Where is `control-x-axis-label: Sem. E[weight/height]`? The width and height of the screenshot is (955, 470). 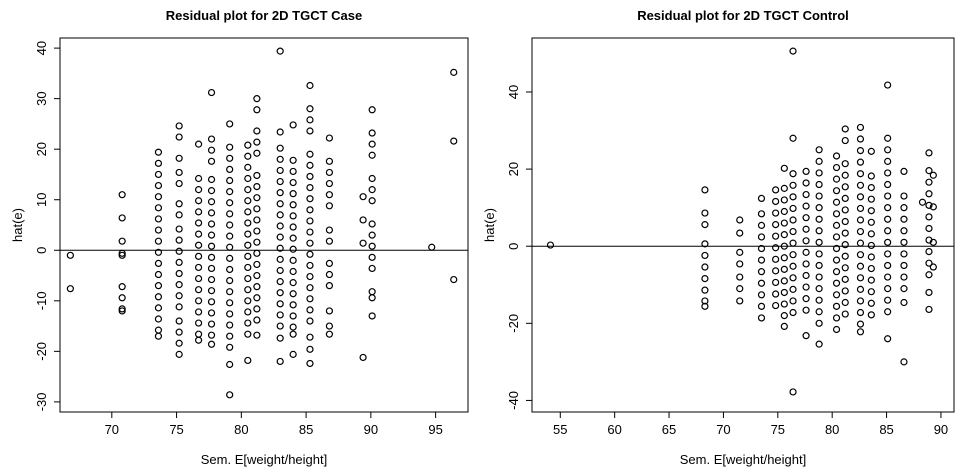 control-x-axis-label: Sem. E[weight/height] is located at coordinates (743, 459).